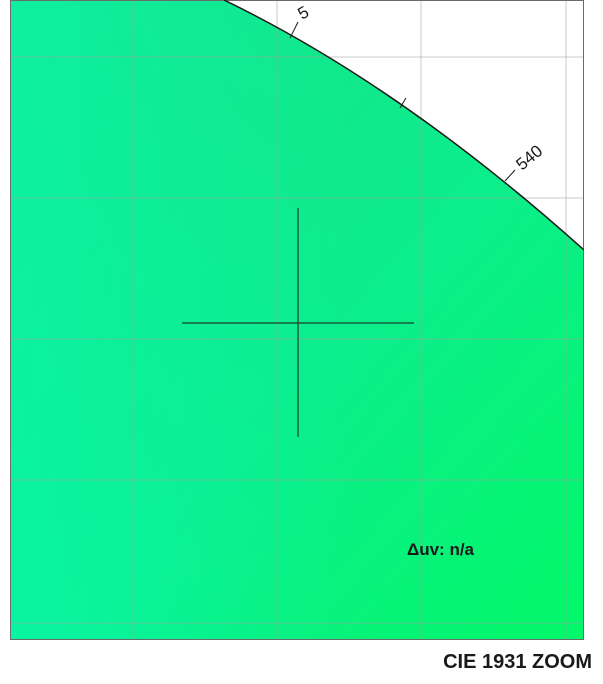 The image size is (603, 684). What do you see at coordinates (441, 549) in the screenshot?
I see `delta-uv-readout: Δuv: n/a` at bounding box center [441, 549].